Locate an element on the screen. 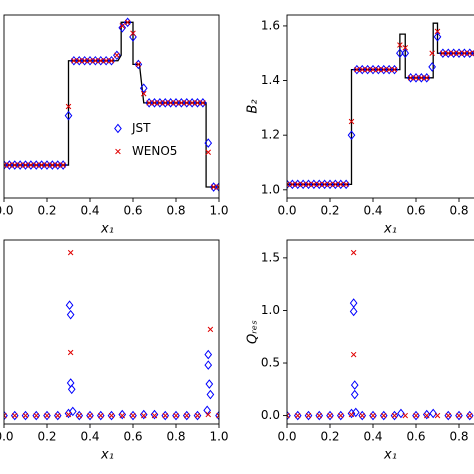 The width and height of the screenshot is (474, 474). legend-label: WENO5 is located at coordinates (155, 151).